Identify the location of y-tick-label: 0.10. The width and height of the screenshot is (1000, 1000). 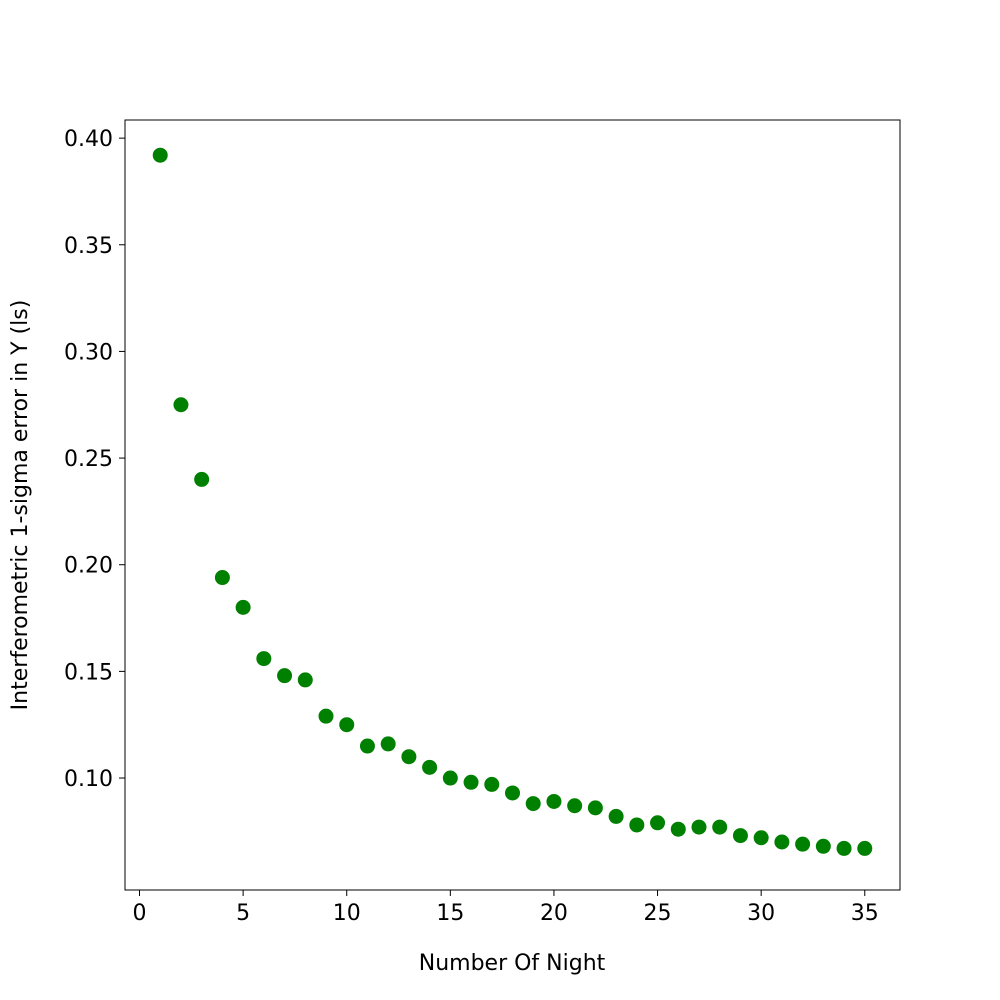
(88, 779).